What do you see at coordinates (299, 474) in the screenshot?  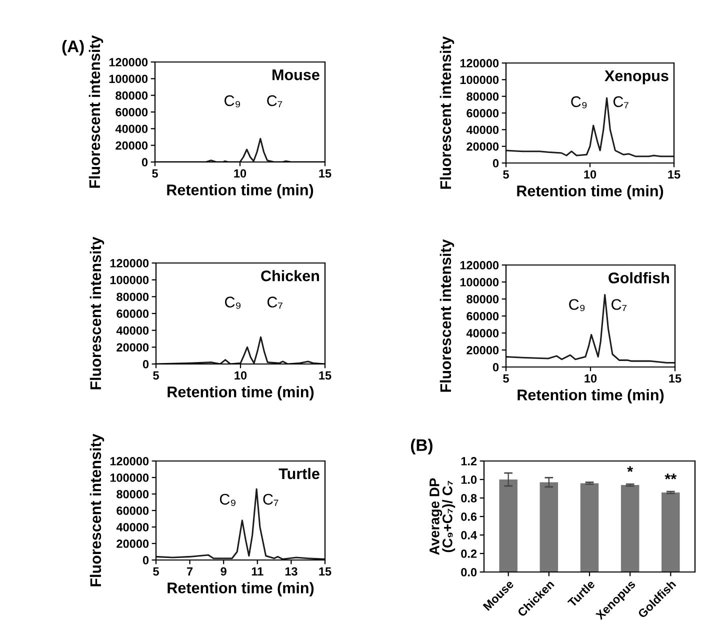 I see `chart-title: Turtle` at bounding box center [299, 474].